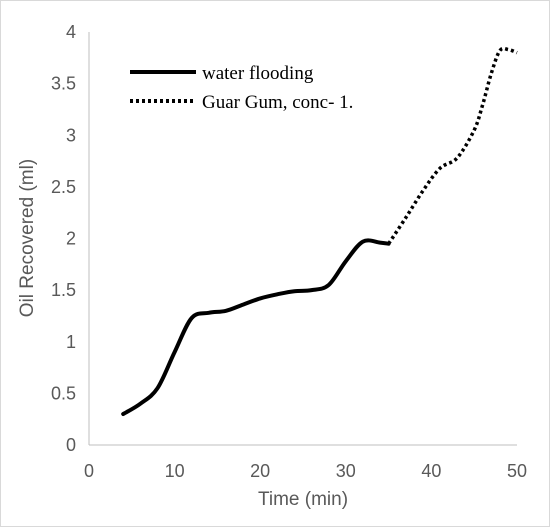 The width and height of the screenshot is (550, 527). What do you see at coordinates (346, 471) in the screenshot?
I see `x-tick-label: 30` at bounding box center [346, 471].